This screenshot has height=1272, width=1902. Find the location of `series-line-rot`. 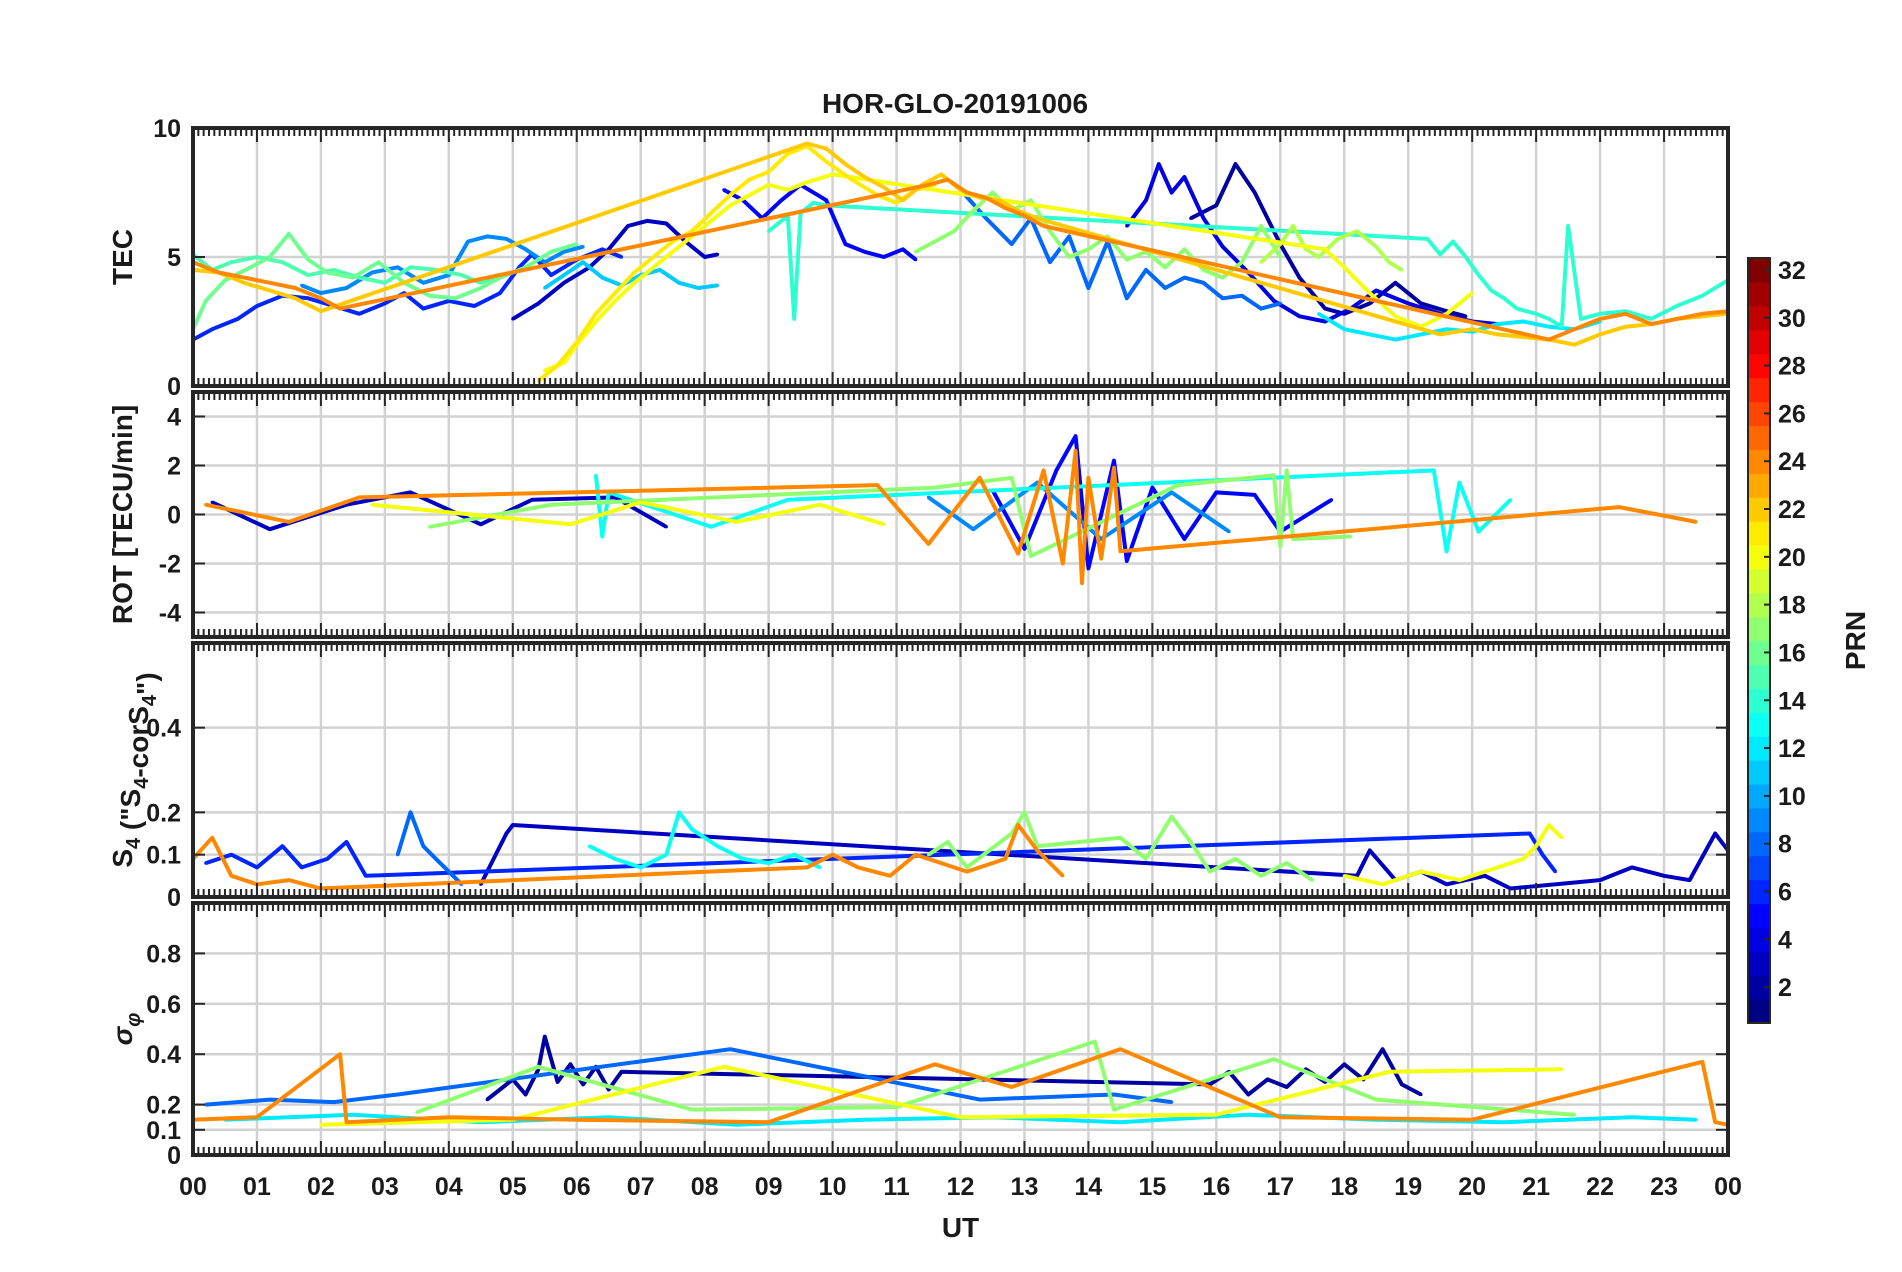

series-line-rot is located at coordinates (628, 513).